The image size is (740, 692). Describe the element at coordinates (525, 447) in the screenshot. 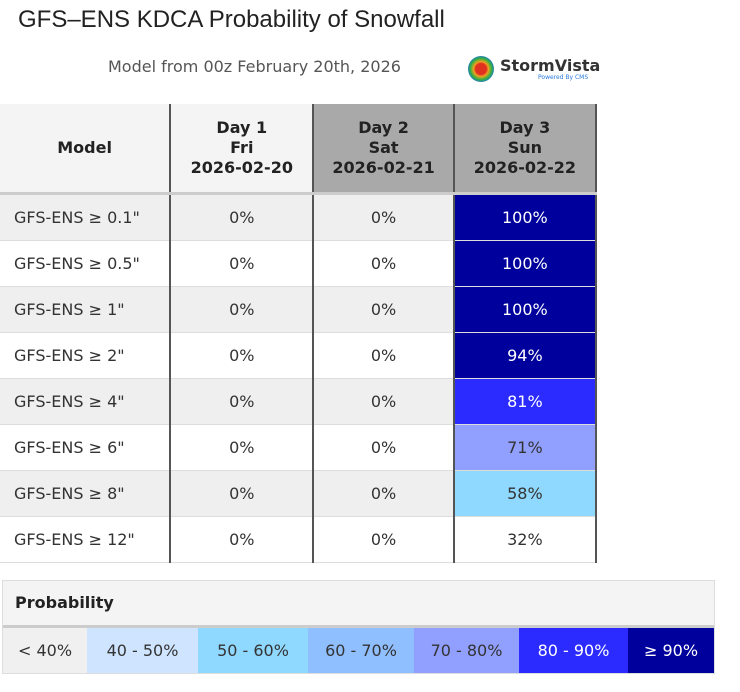

I see `probability-cell: 71%` at that location.